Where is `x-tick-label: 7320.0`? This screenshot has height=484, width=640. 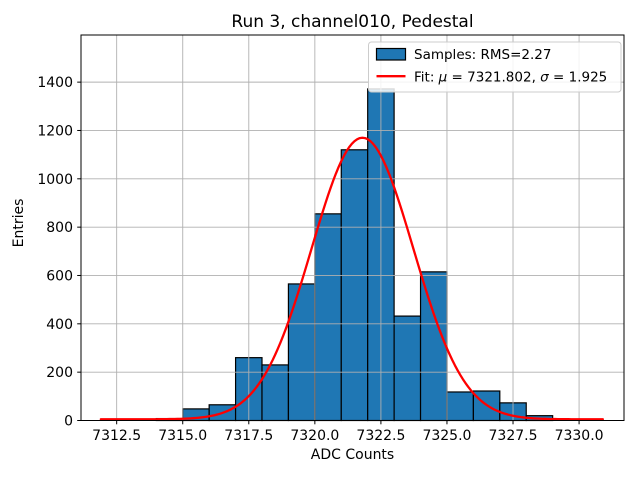
x-tick-label: 7320.0 is located at coordinates (314, 436).